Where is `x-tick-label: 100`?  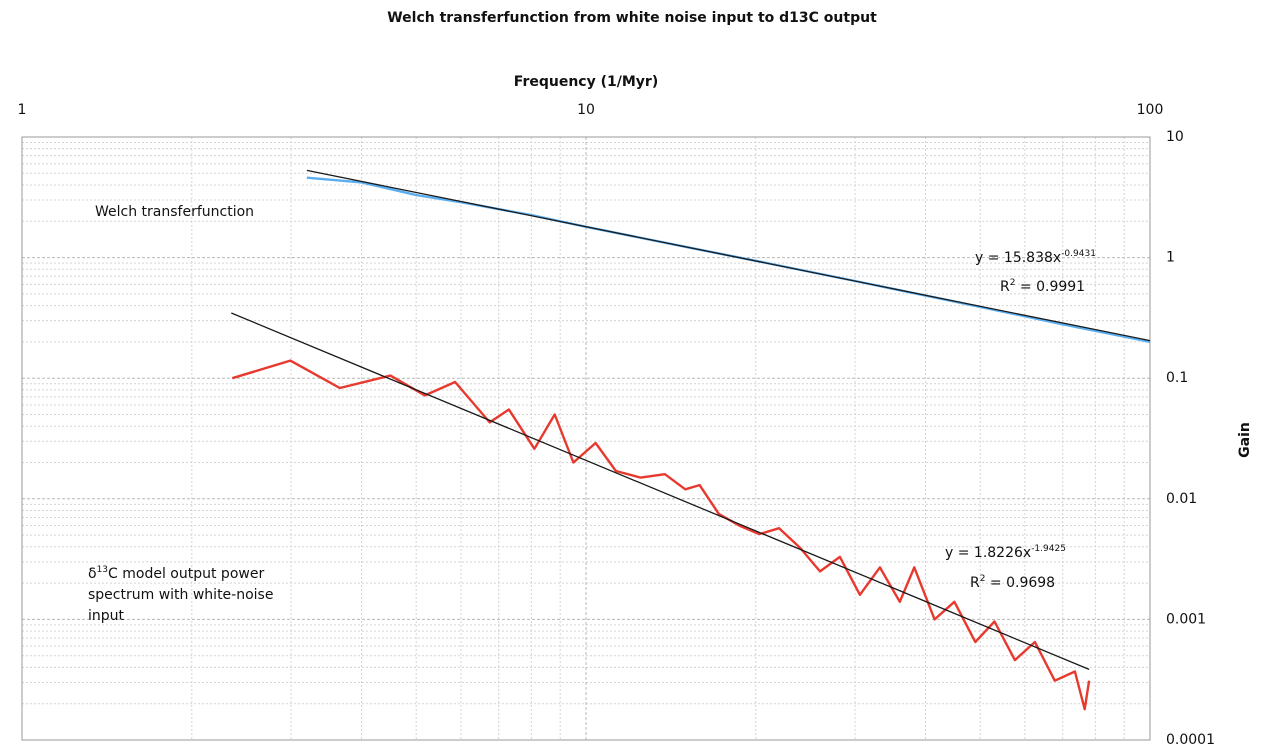
x-tick-label: 100 is located at coordinates (1150, 110).